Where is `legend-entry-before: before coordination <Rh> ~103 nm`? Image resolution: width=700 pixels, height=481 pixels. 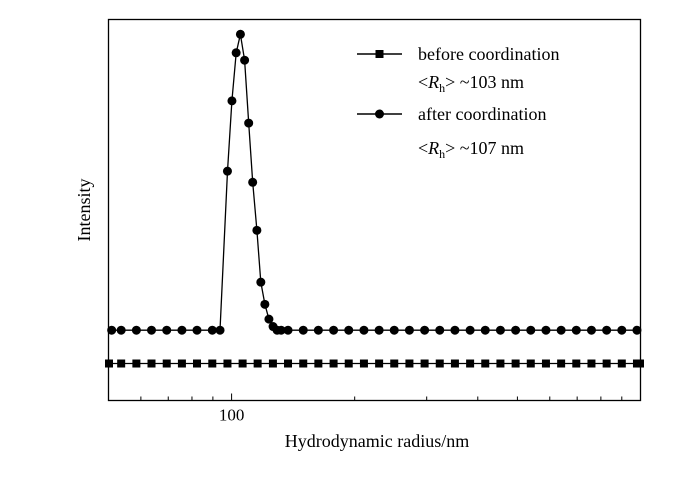 legend-entry-before: before coordination <Rh> ~103 nm is located at coordinates (458, 69).